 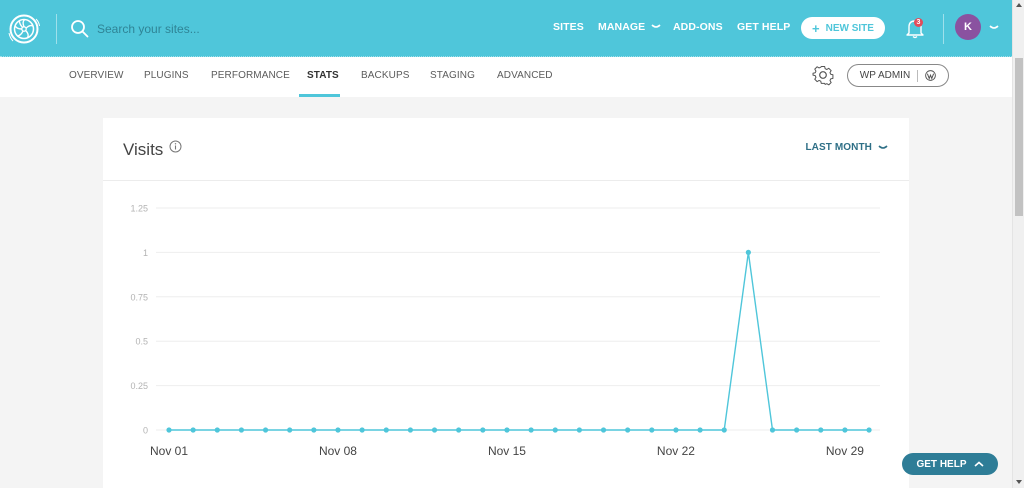 I want to click on nav-sites: SITES, so click(x=568, y=27).